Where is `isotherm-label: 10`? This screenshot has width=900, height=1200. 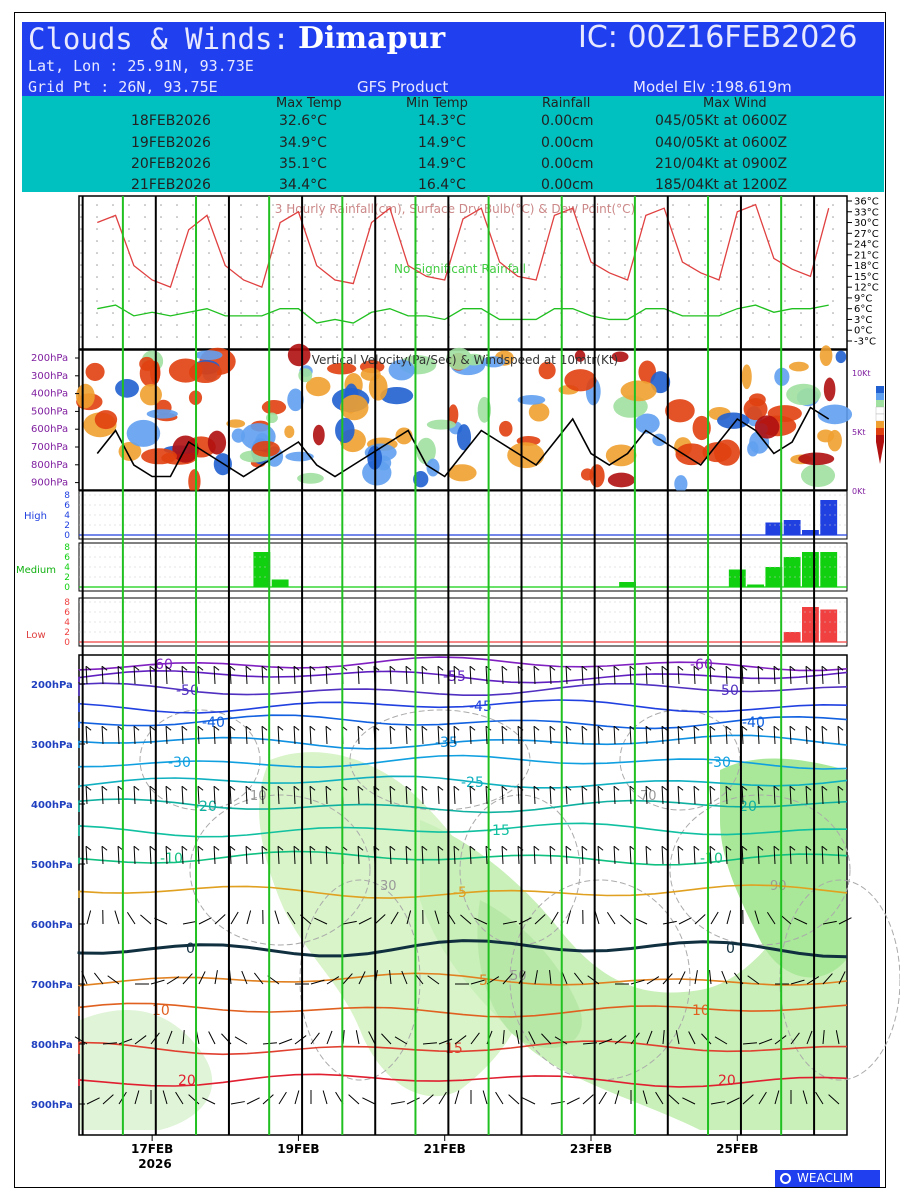 isotherm-label: 10 is located at coordinates (701, 1011).